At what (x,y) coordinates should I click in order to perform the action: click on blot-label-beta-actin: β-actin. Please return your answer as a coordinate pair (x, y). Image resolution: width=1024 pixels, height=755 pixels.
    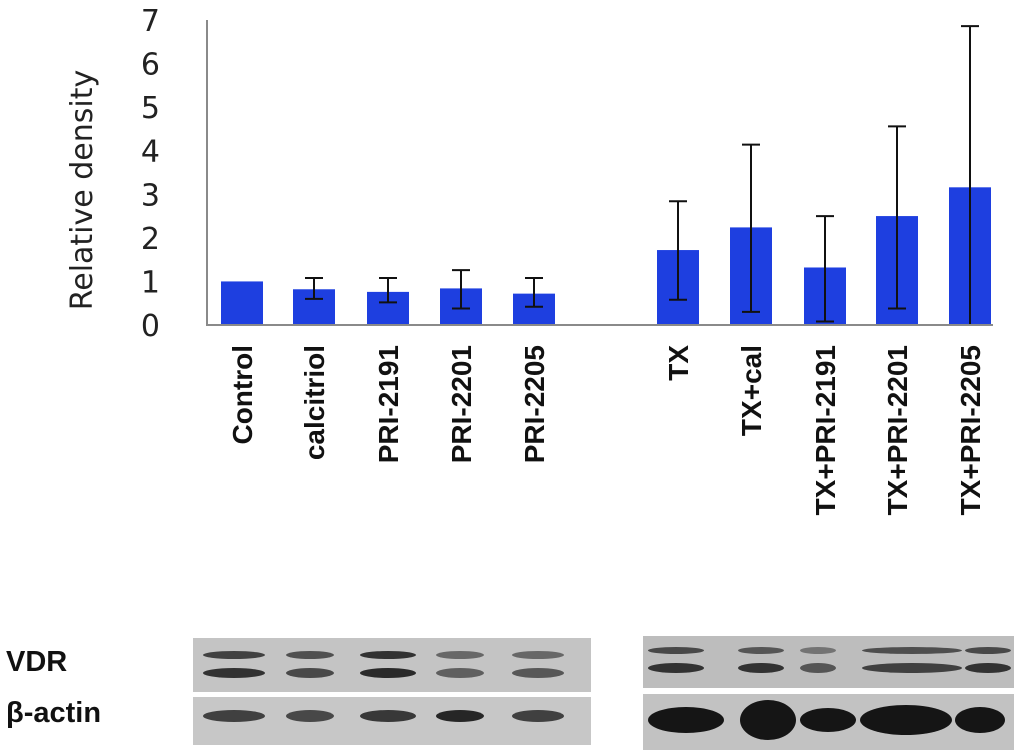
    Looking at the image, I should click on (53, 713).